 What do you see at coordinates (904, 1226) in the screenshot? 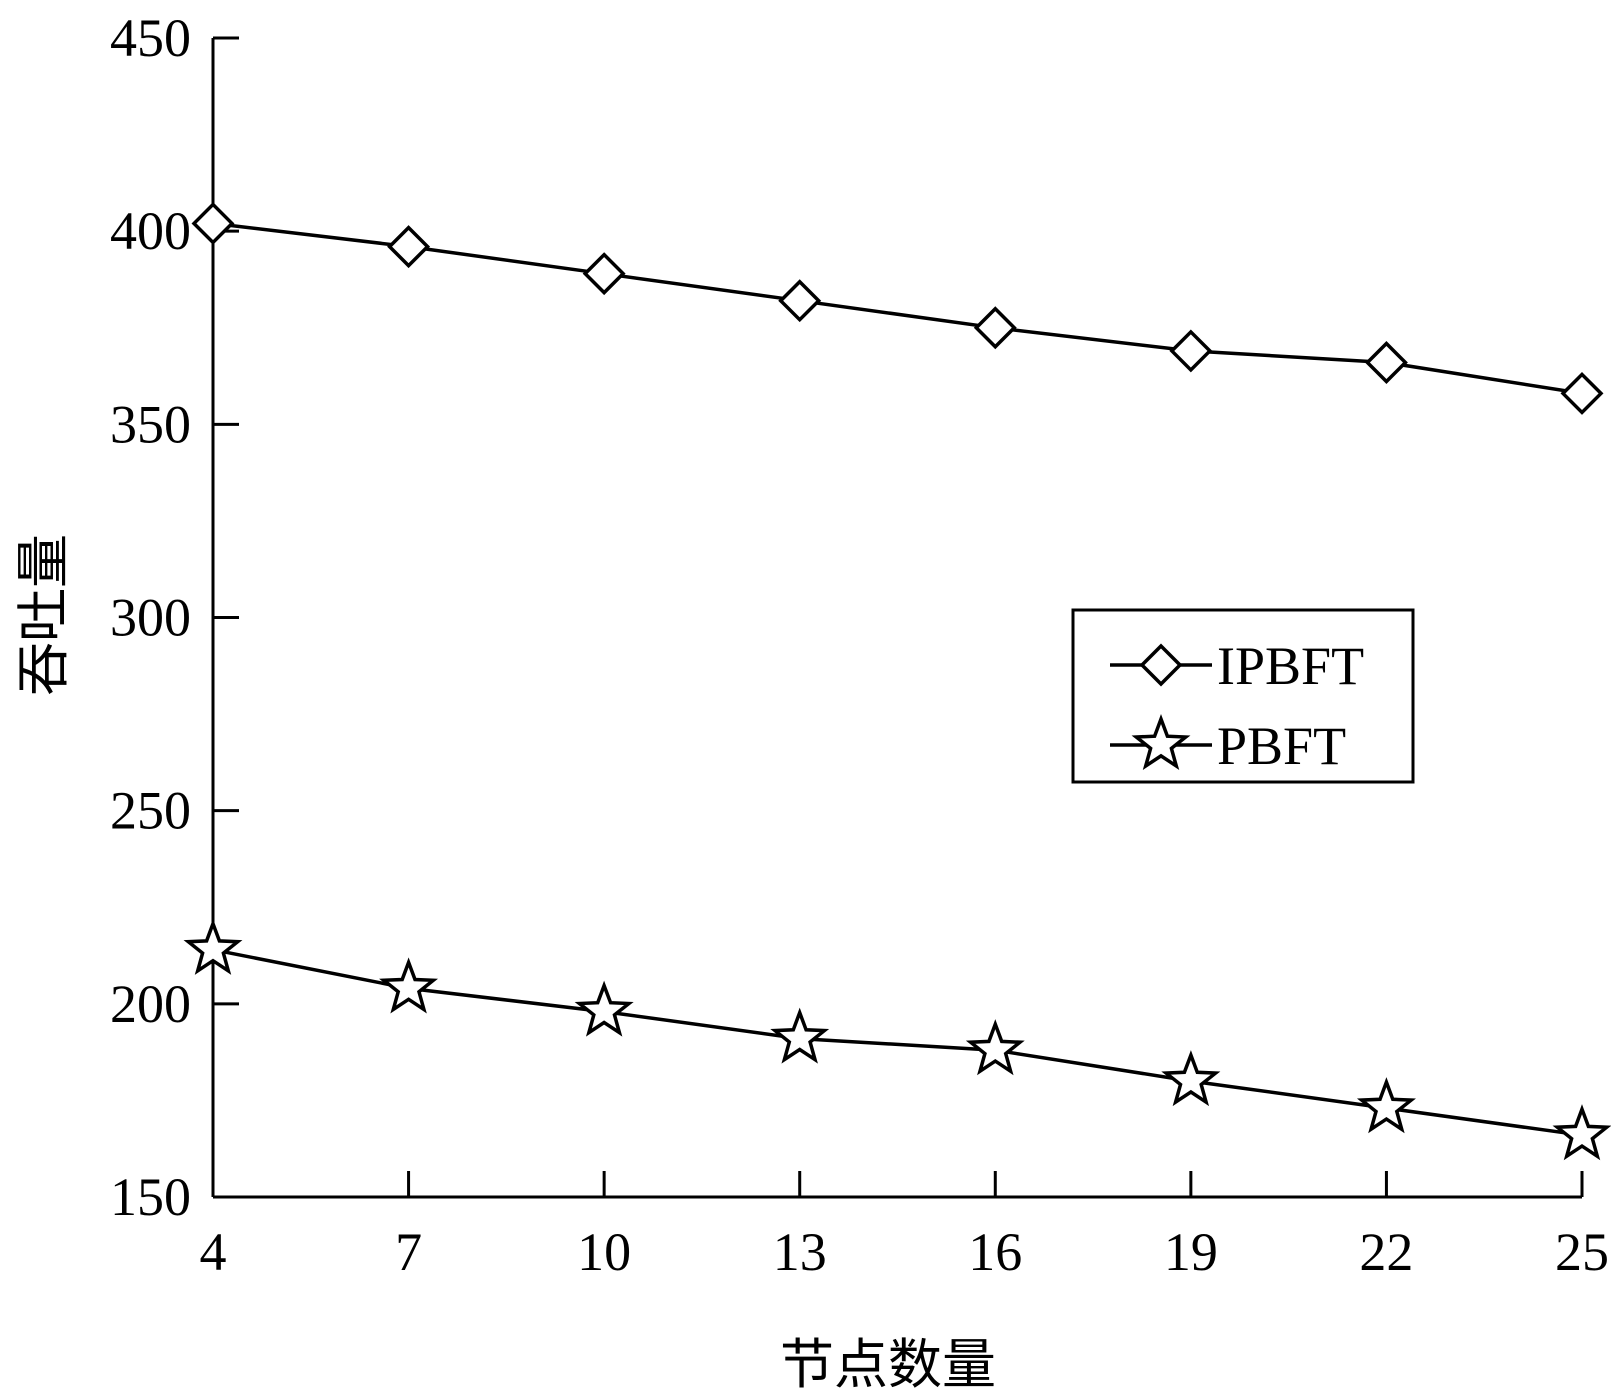
I see `x-axis-ticks: 4 7 10 13 16 19 22 25` at bounding box center [904, 1226].